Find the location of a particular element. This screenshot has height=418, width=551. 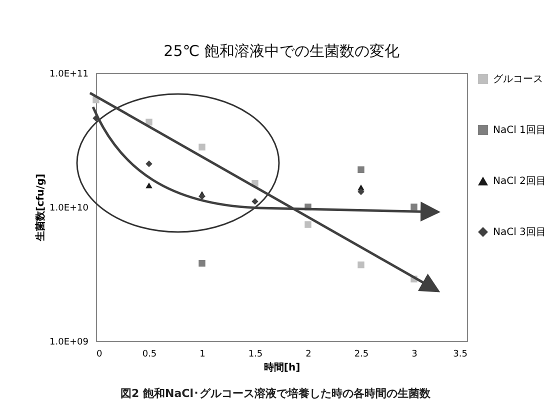

legend-label: NaCl 3回目 is located at coordinates (519, 232).